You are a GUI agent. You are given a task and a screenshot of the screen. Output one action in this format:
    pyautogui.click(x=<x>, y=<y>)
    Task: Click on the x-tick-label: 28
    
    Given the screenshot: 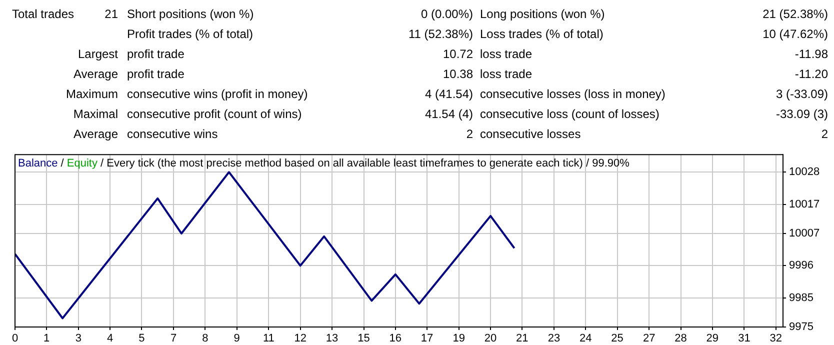 What is the action you would take?
    pyautogui.click(x=680, y=338)
    